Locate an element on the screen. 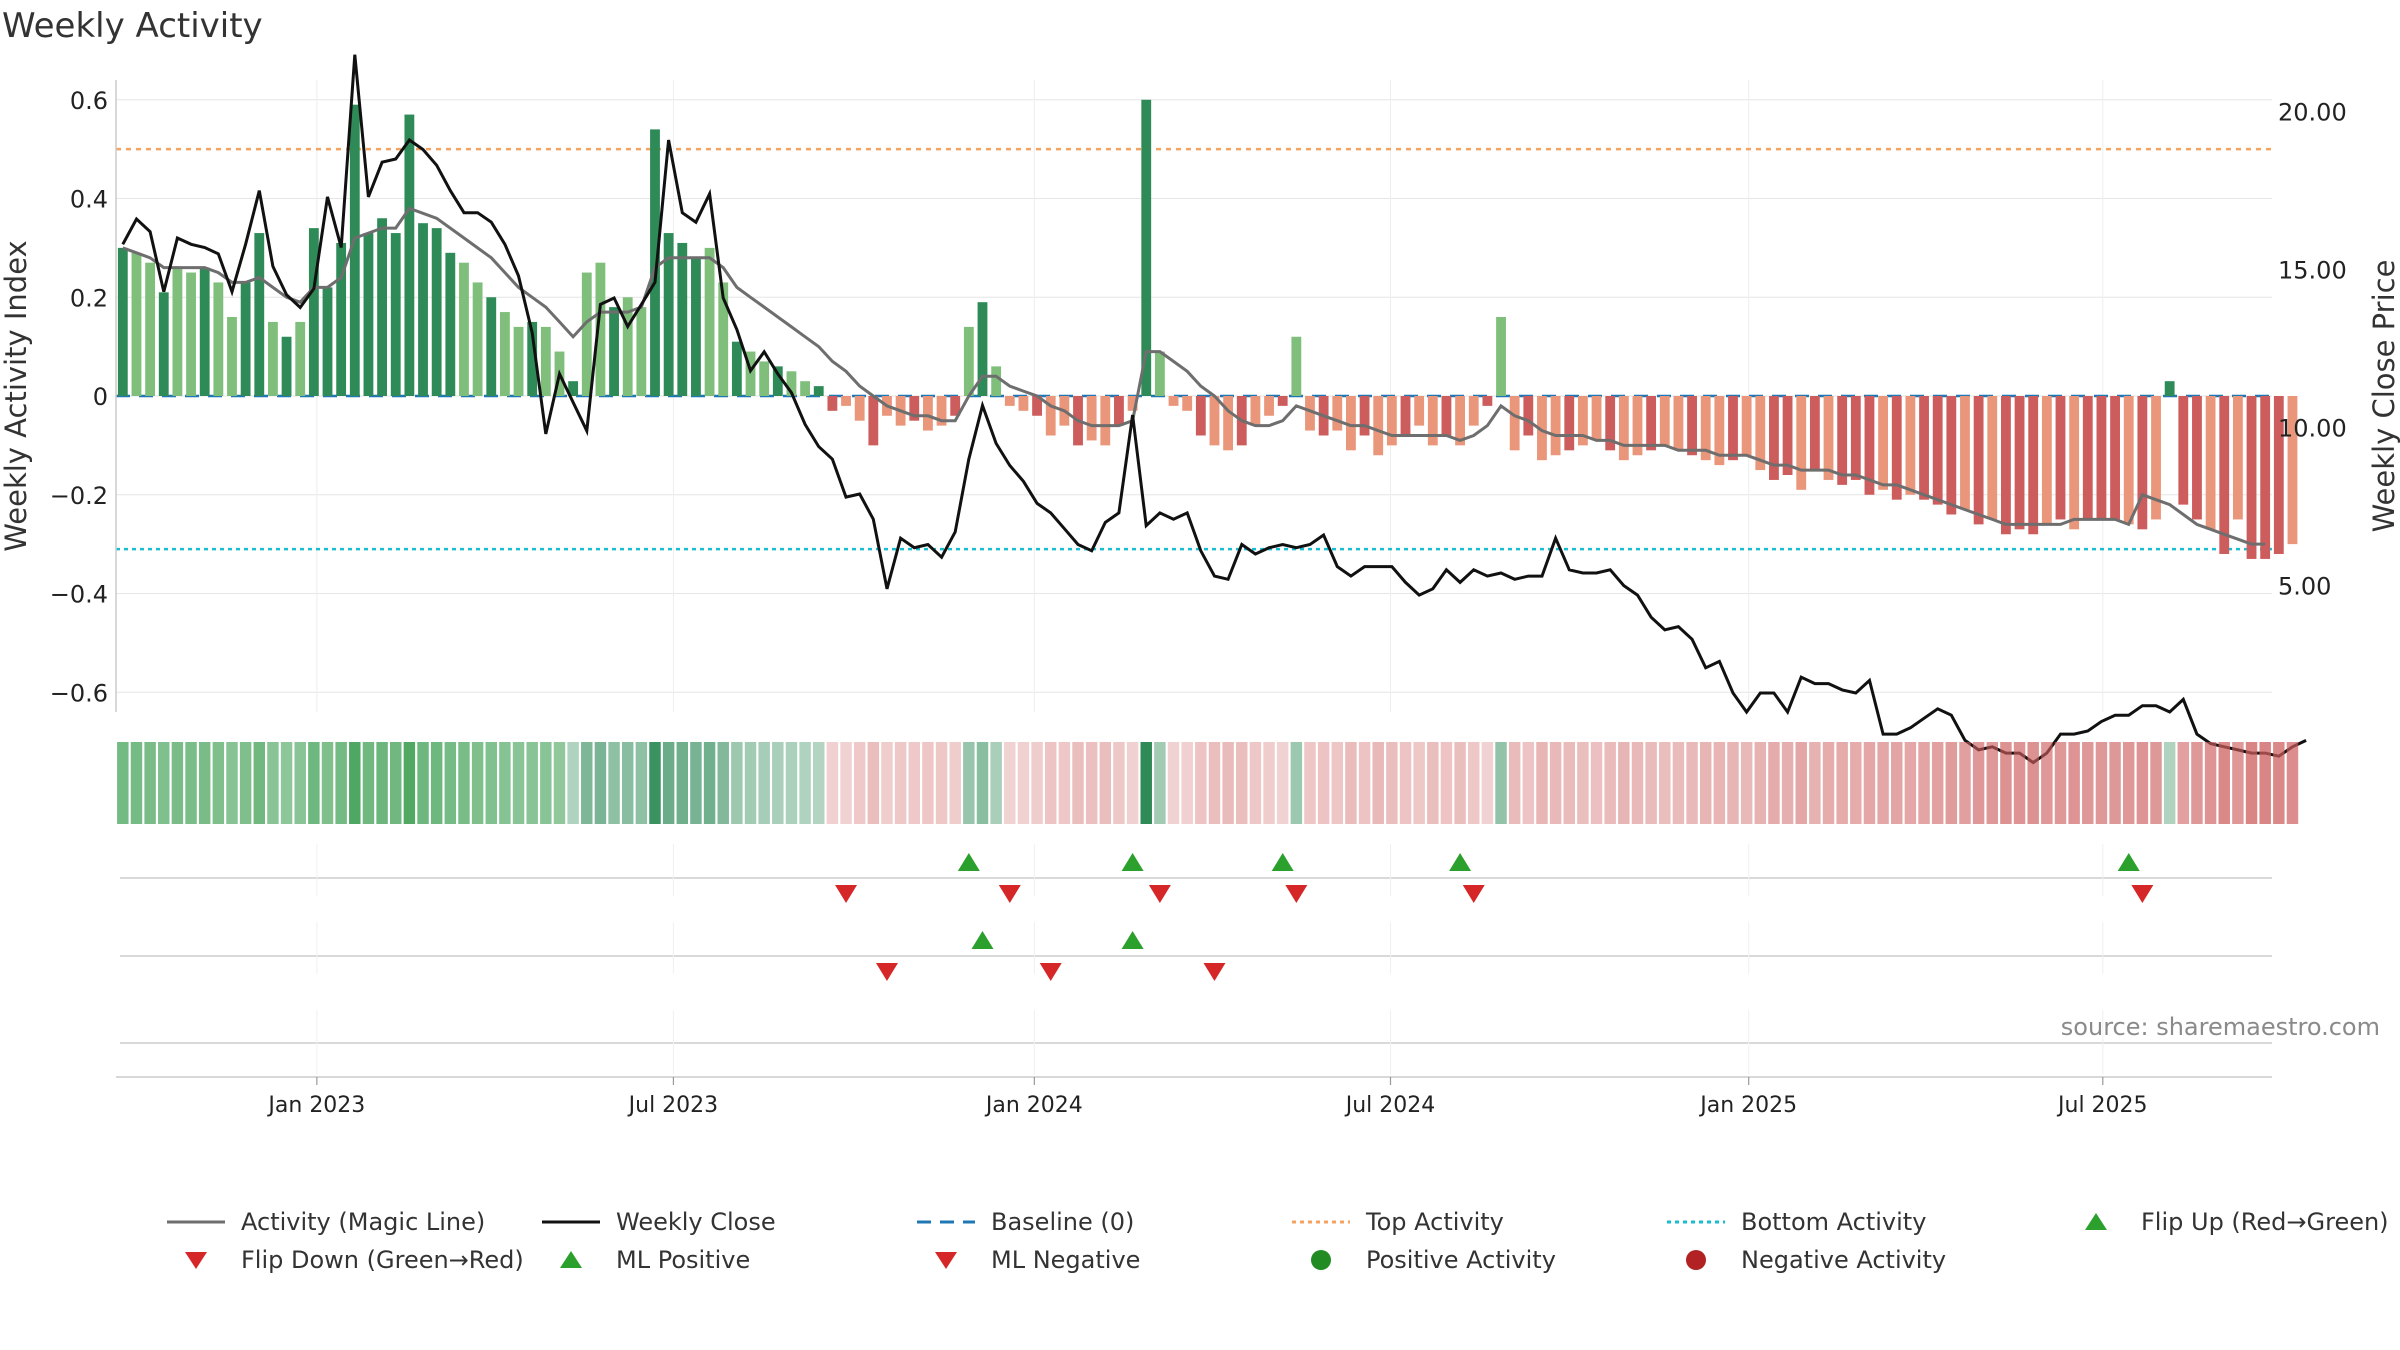 The image size is (2400, 1350). x-tick-label: Jul 2023 is located at coordinates (673, 1105).